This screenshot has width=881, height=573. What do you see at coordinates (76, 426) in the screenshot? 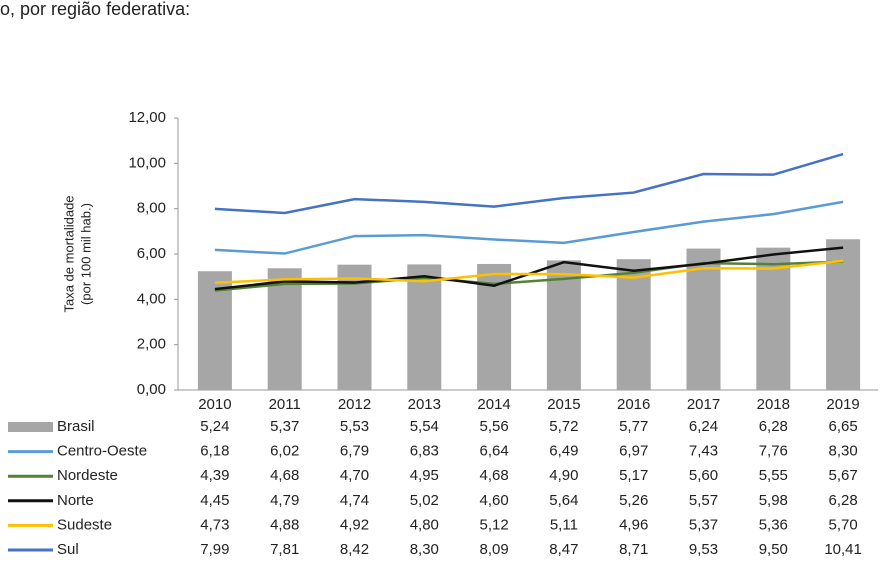
I see `legend-label: Brasil` at bounding box center [76, 426].